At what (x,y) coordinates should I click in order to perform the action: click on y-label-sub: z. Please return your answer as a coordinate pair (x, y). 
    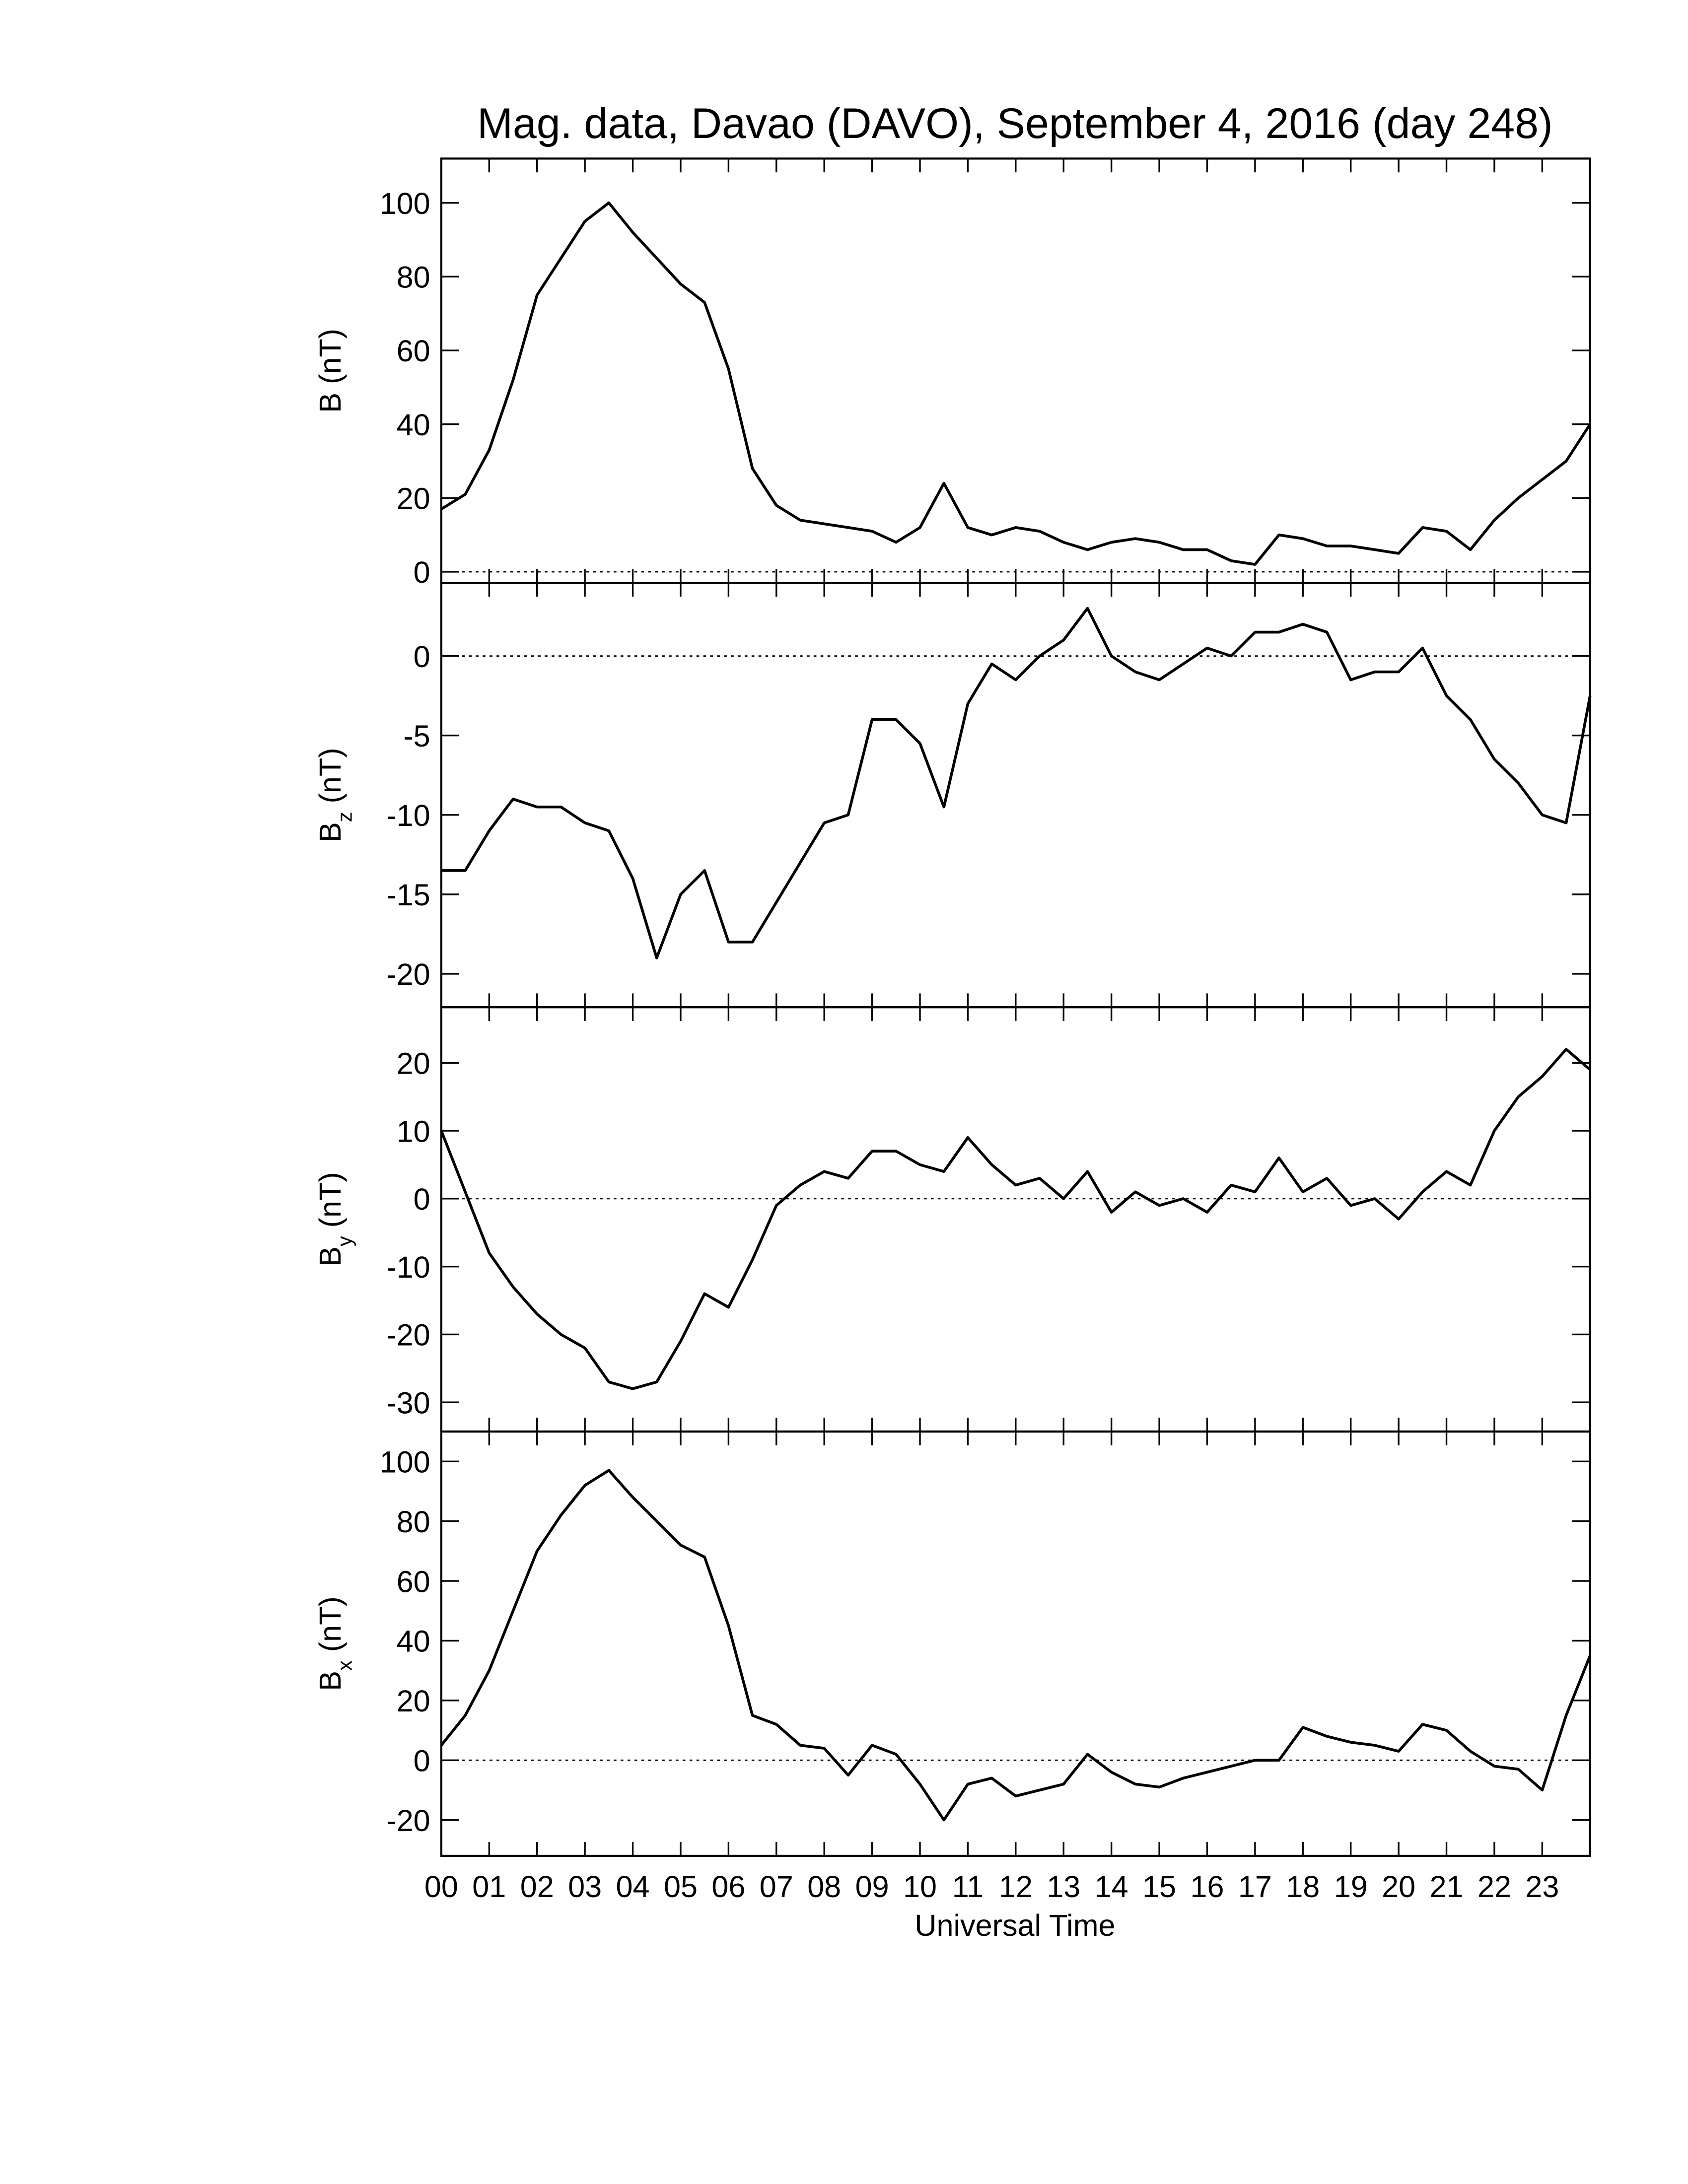
    Looking at the image, I should click on (344, 817).